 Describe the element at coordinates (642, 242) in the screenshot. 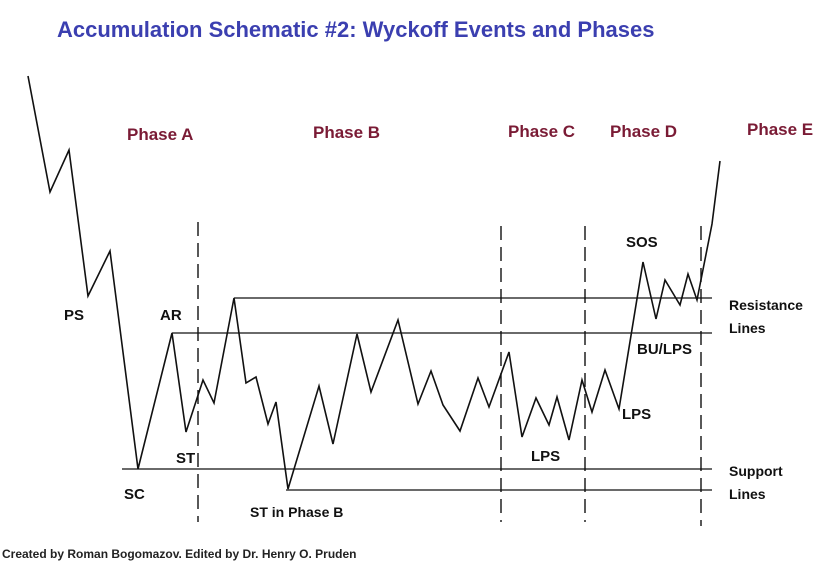

I see `event-sos-label: SOS` at that location.